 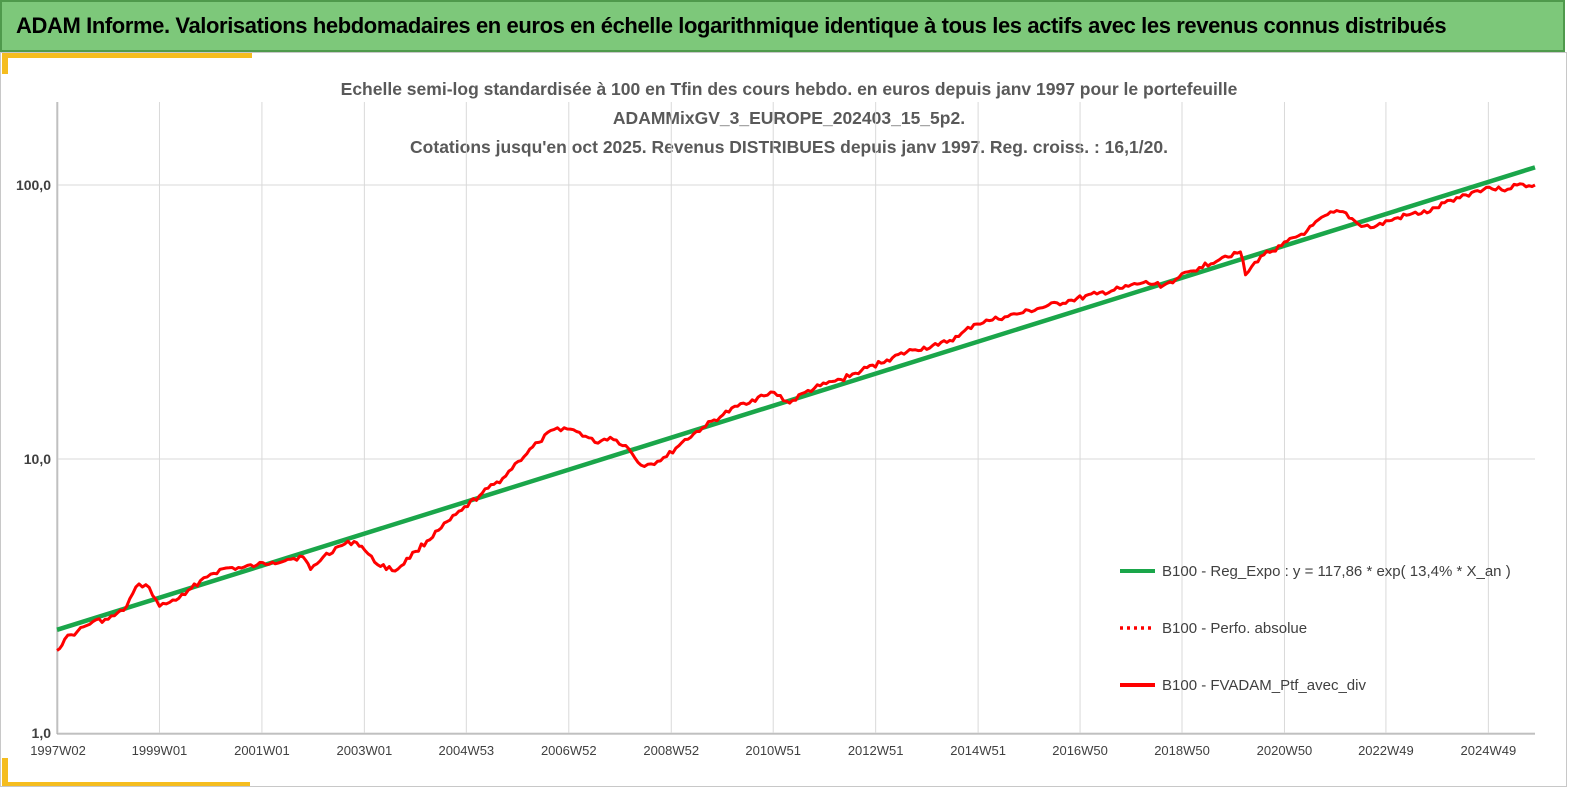 I want to click on x-tick-label: 2008W52, so click(x=671, y=750).